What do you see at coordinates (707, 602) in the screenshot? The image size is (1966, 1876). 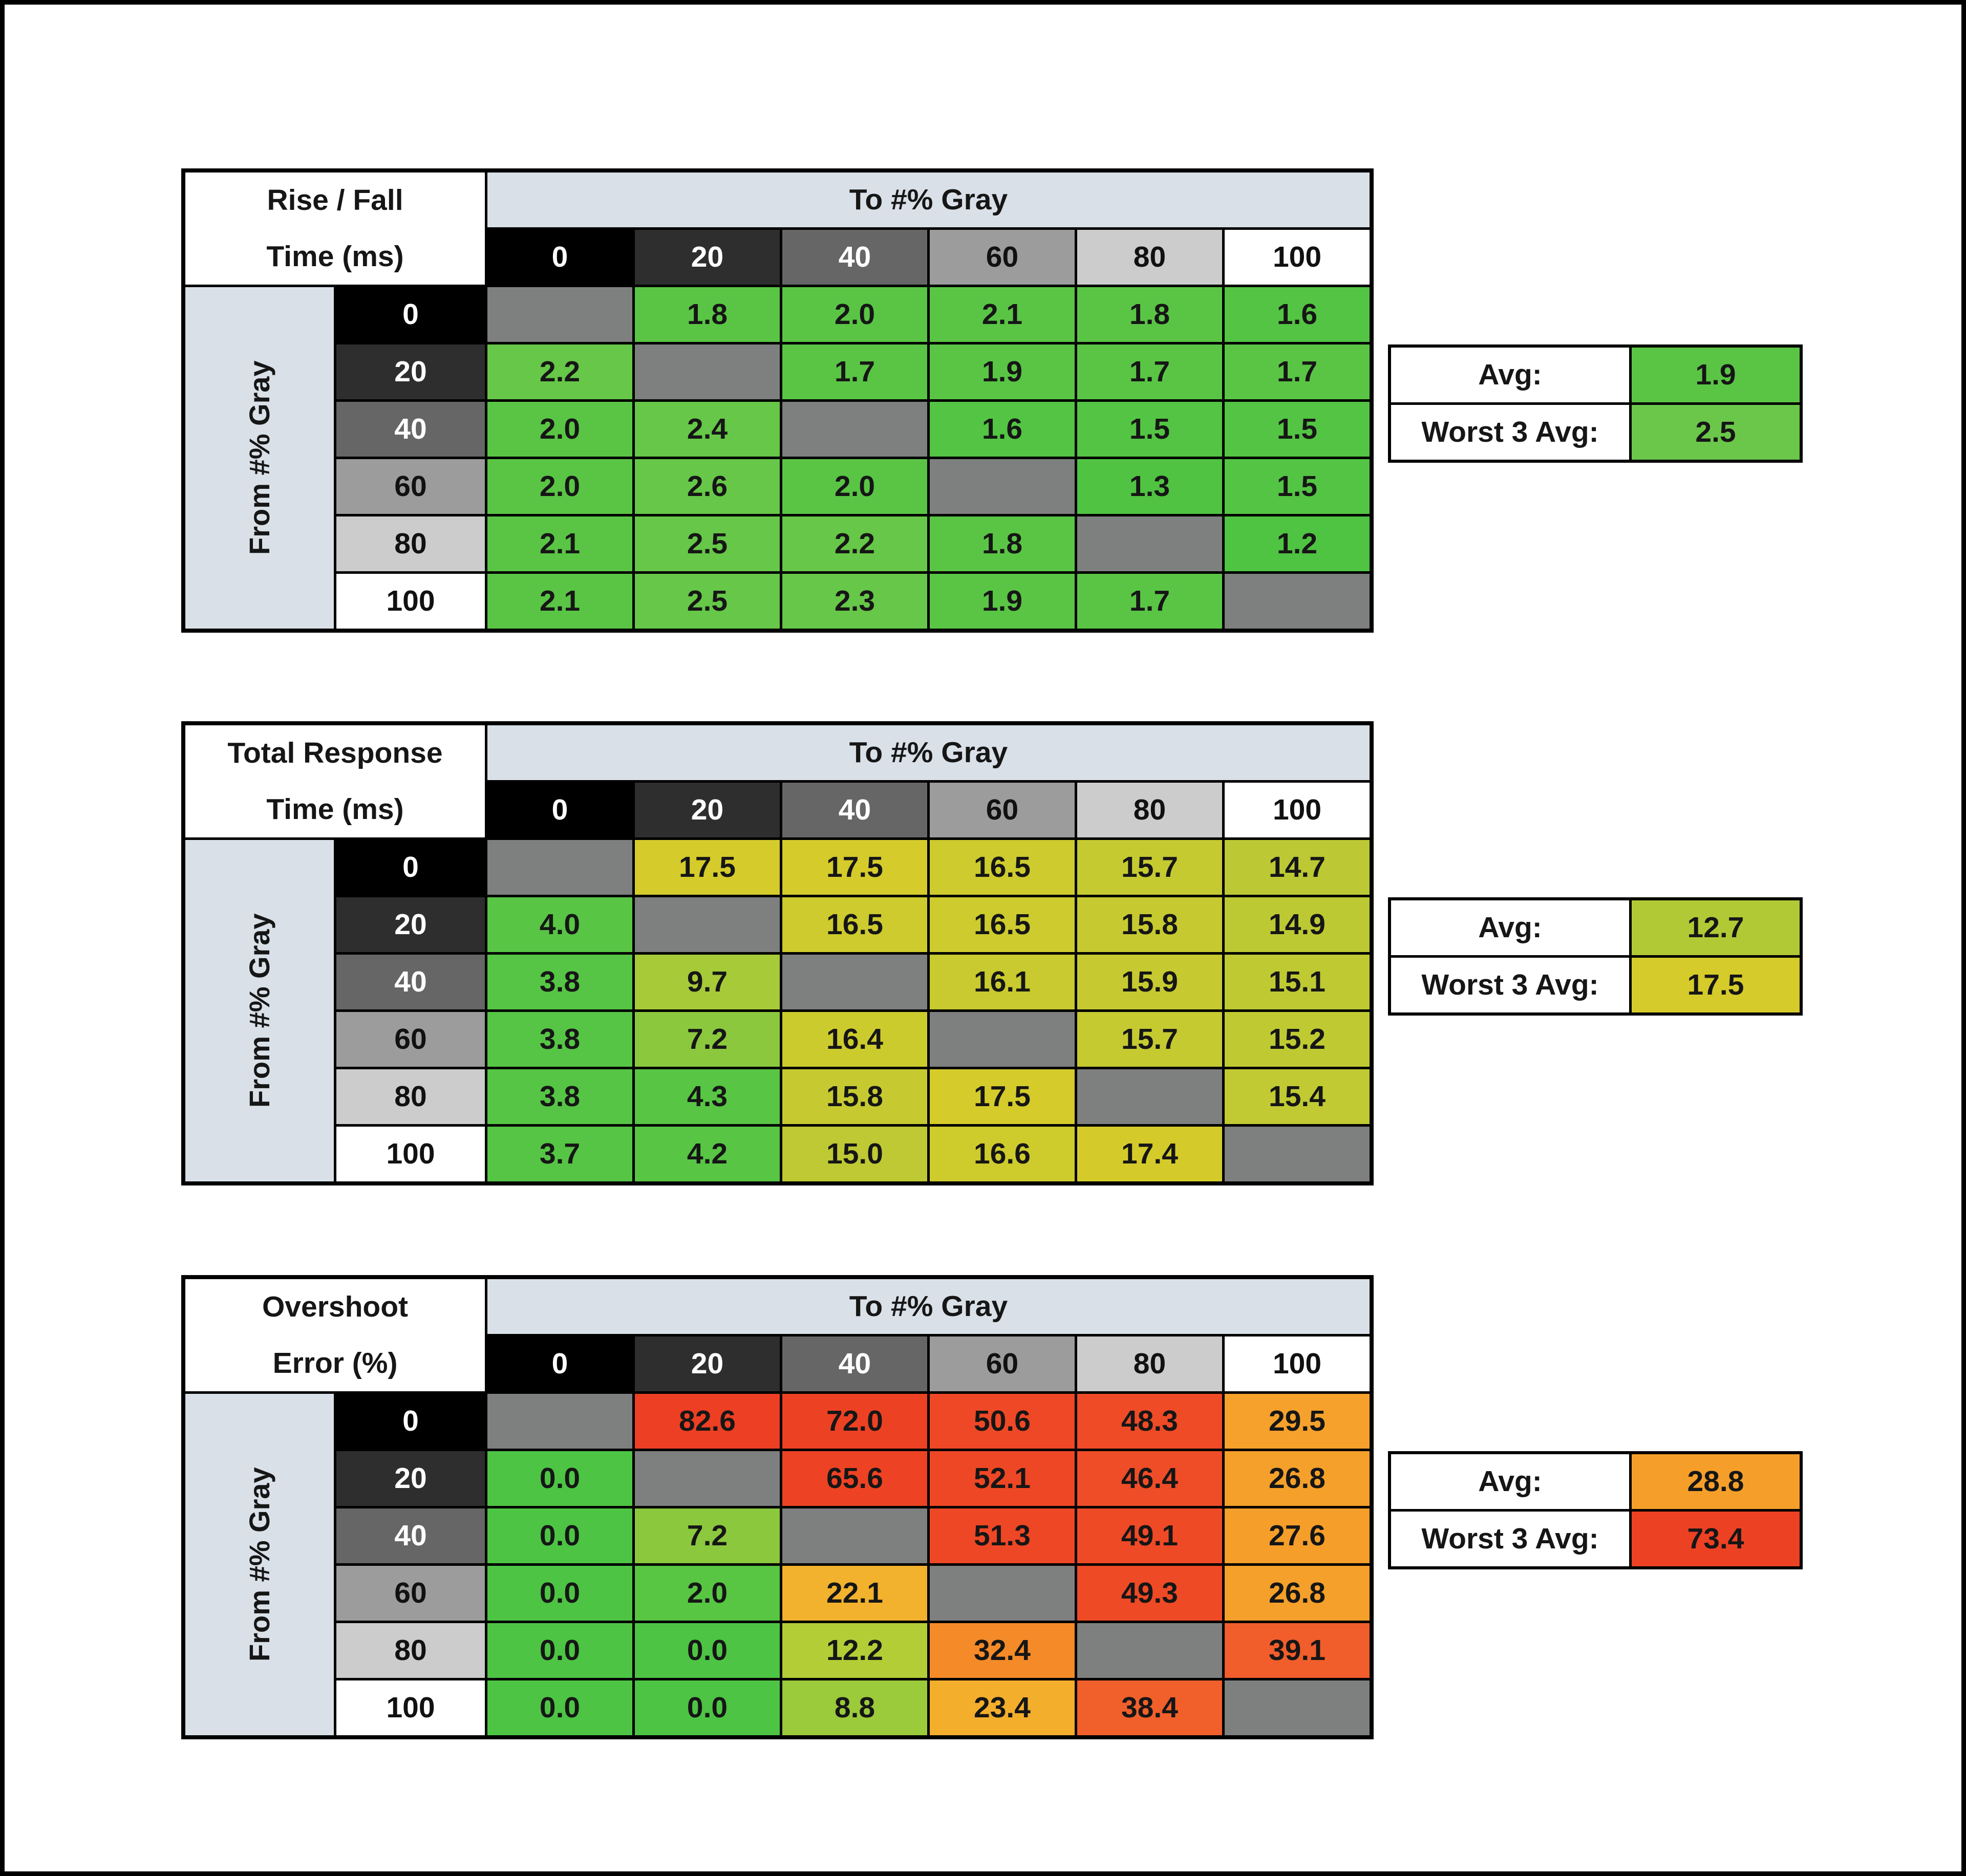 I see `heatmap-cell: 2.5` at bounding box center [707, 602].